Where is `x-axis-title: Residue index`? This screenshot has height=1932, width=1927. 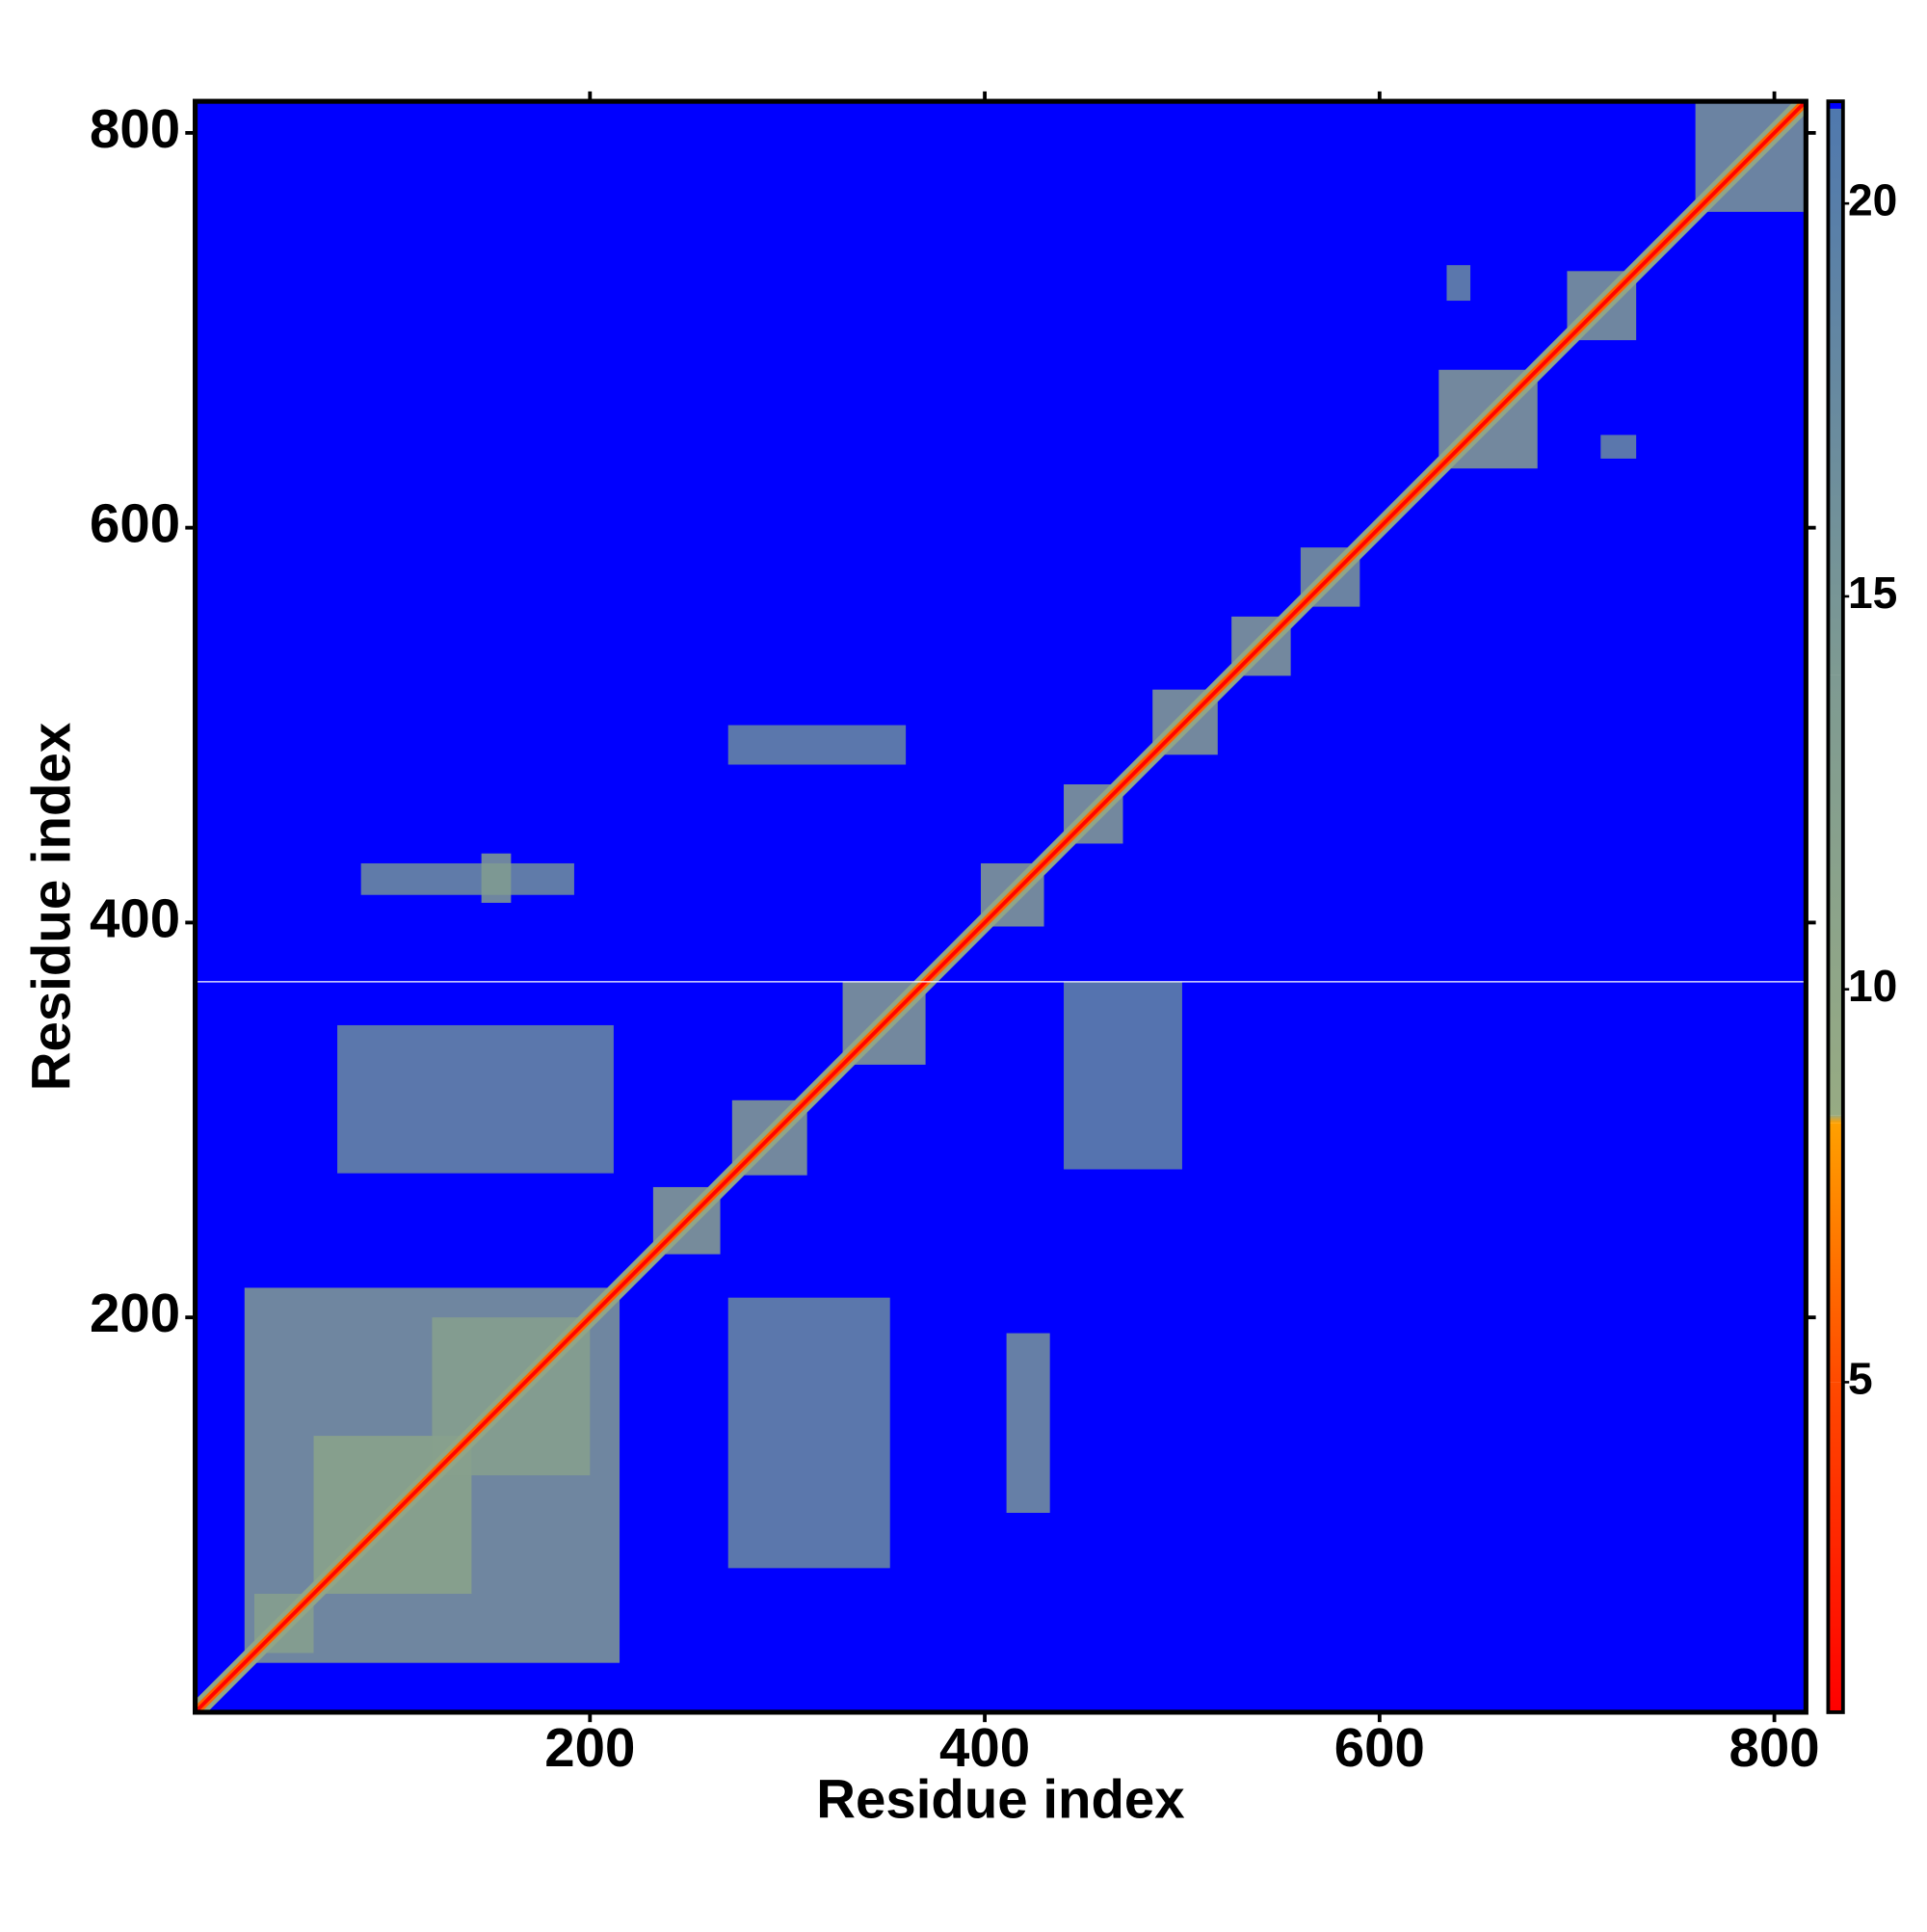 x-axis-title: Residue index is located at coordinates (1000, 1799).